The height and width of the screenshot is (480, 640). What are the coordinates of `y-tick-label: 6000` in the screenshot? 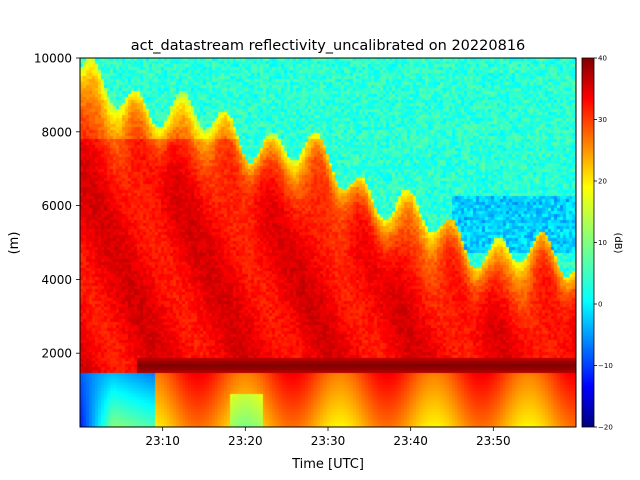 It's located at (56, 206).